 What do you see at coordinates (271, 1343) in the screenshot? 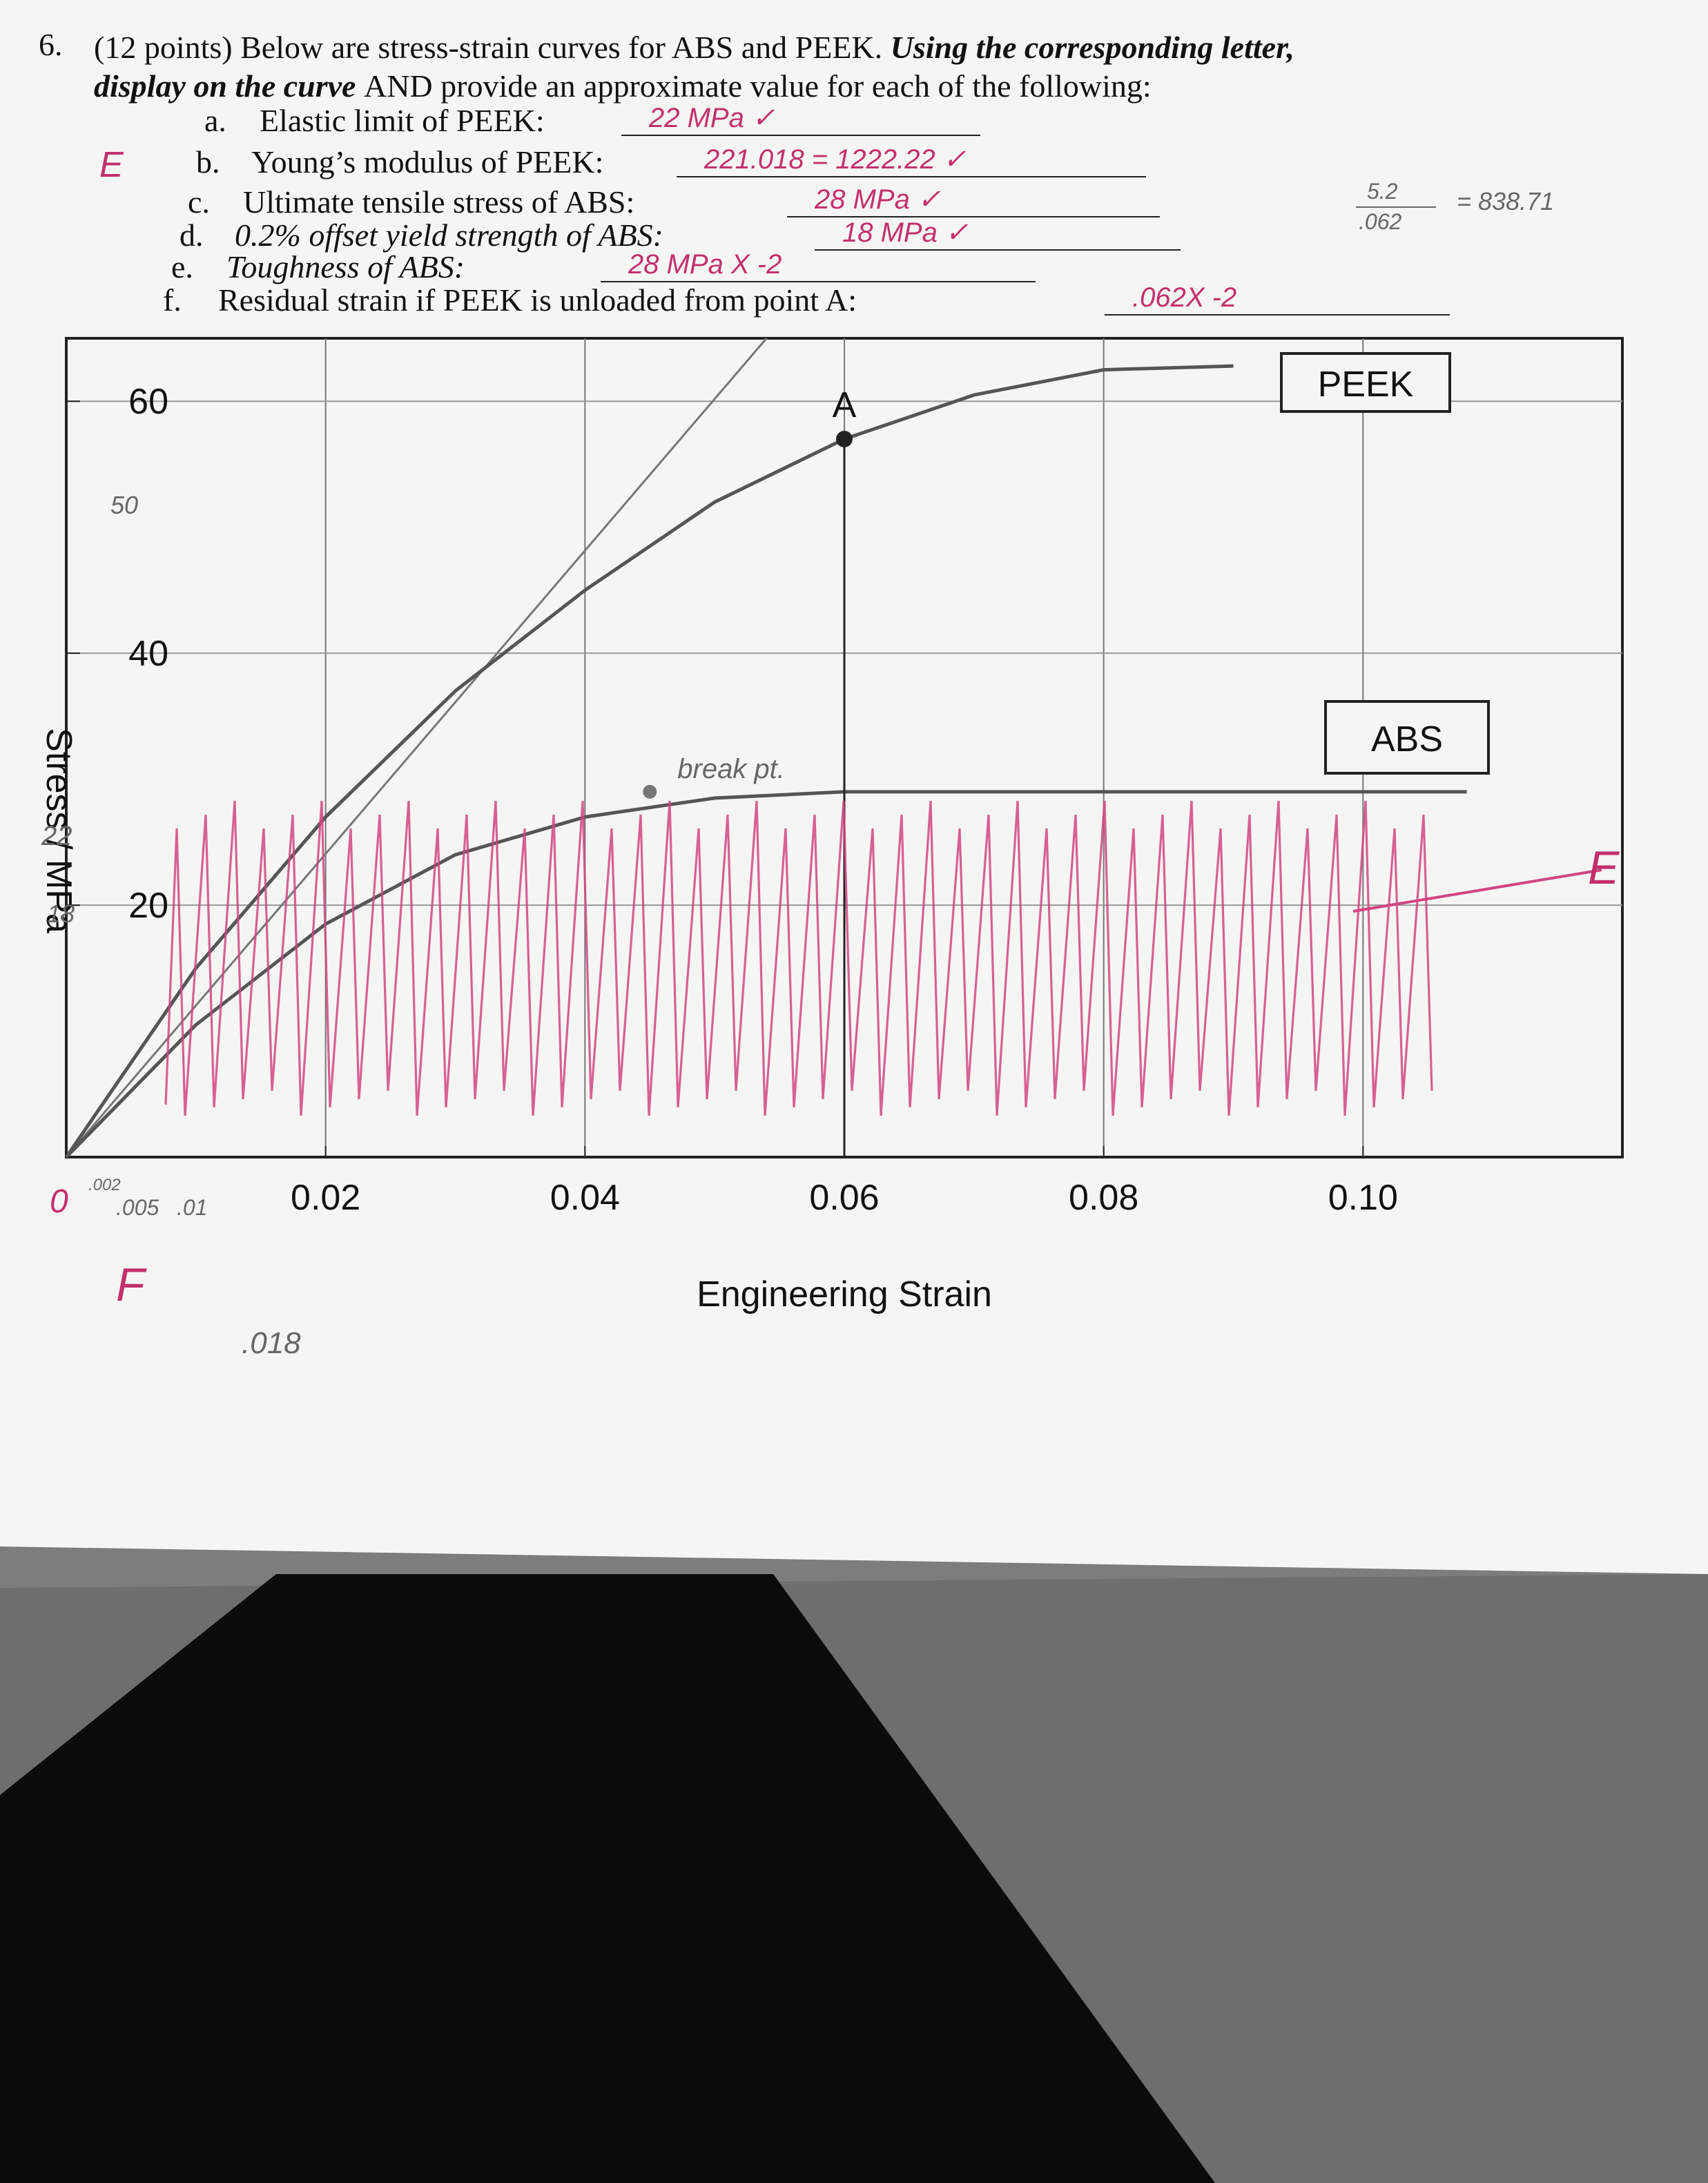
I see `handwritten-note: .018` at bounding box center [271, 1343].